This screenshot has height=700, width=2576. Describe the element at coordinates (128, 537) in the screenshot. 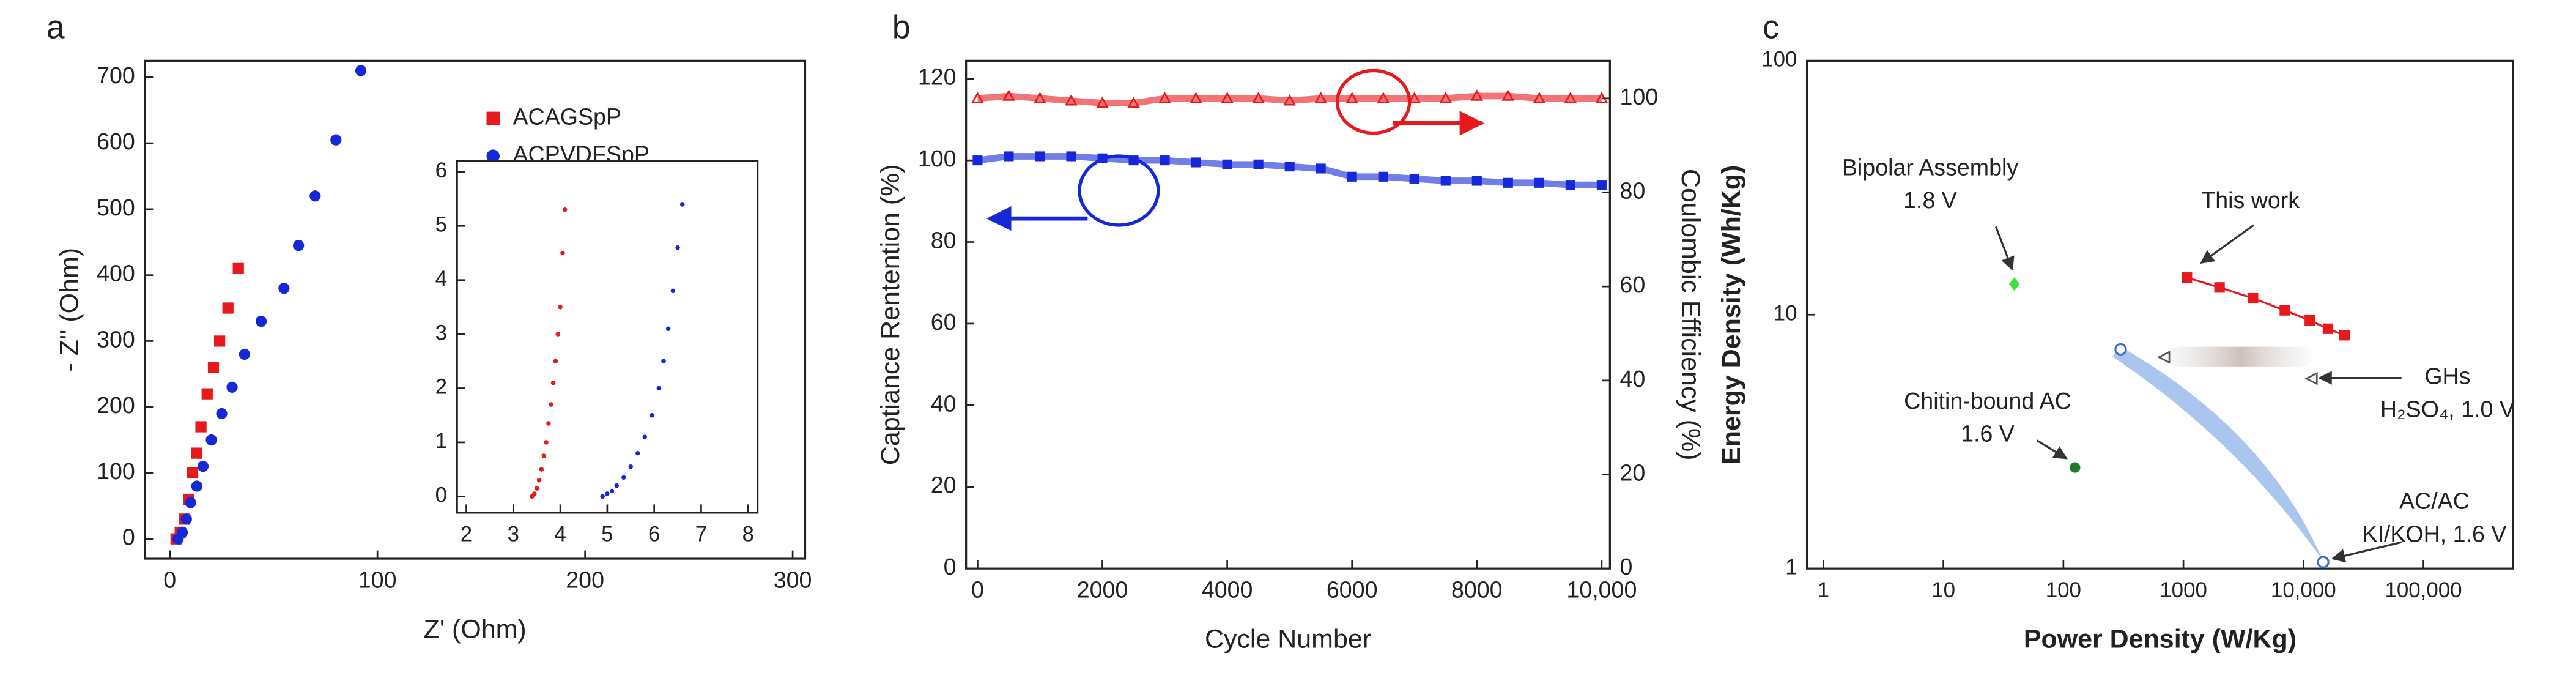

I see `y-tick-label: 0` at that location.